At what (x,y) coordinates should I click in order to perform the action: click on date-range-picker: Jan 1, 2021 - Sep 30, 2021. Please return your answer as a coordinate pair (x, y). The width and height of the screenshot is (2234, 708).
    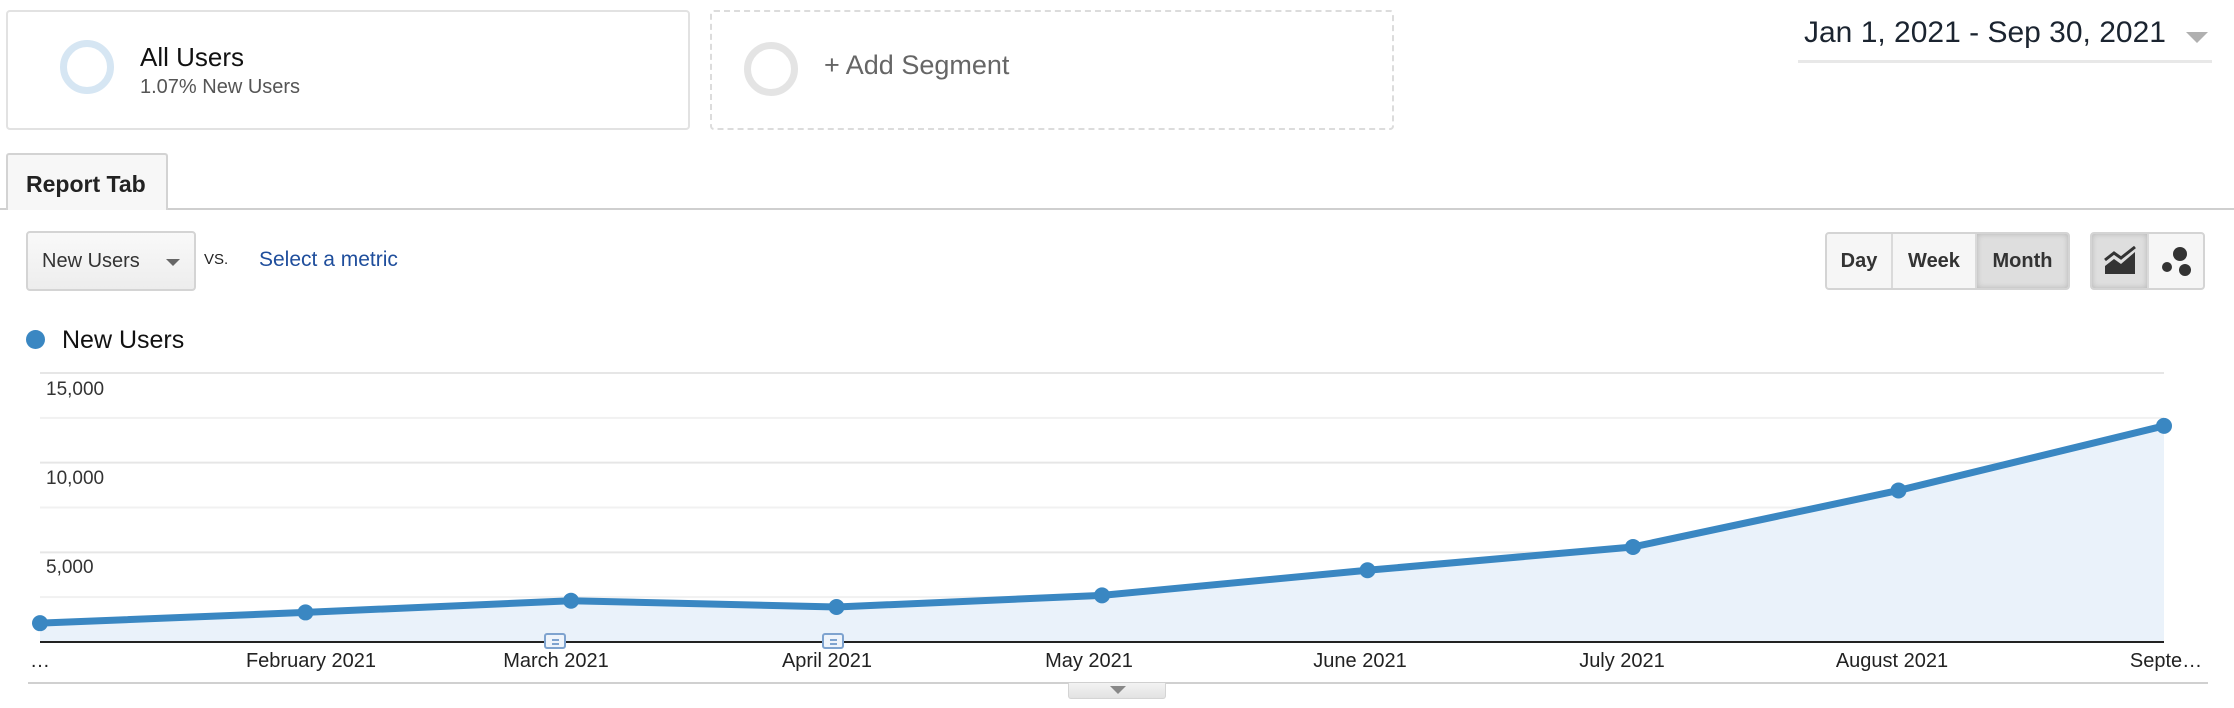
    Looking at the image, I should click on (2005, 38).